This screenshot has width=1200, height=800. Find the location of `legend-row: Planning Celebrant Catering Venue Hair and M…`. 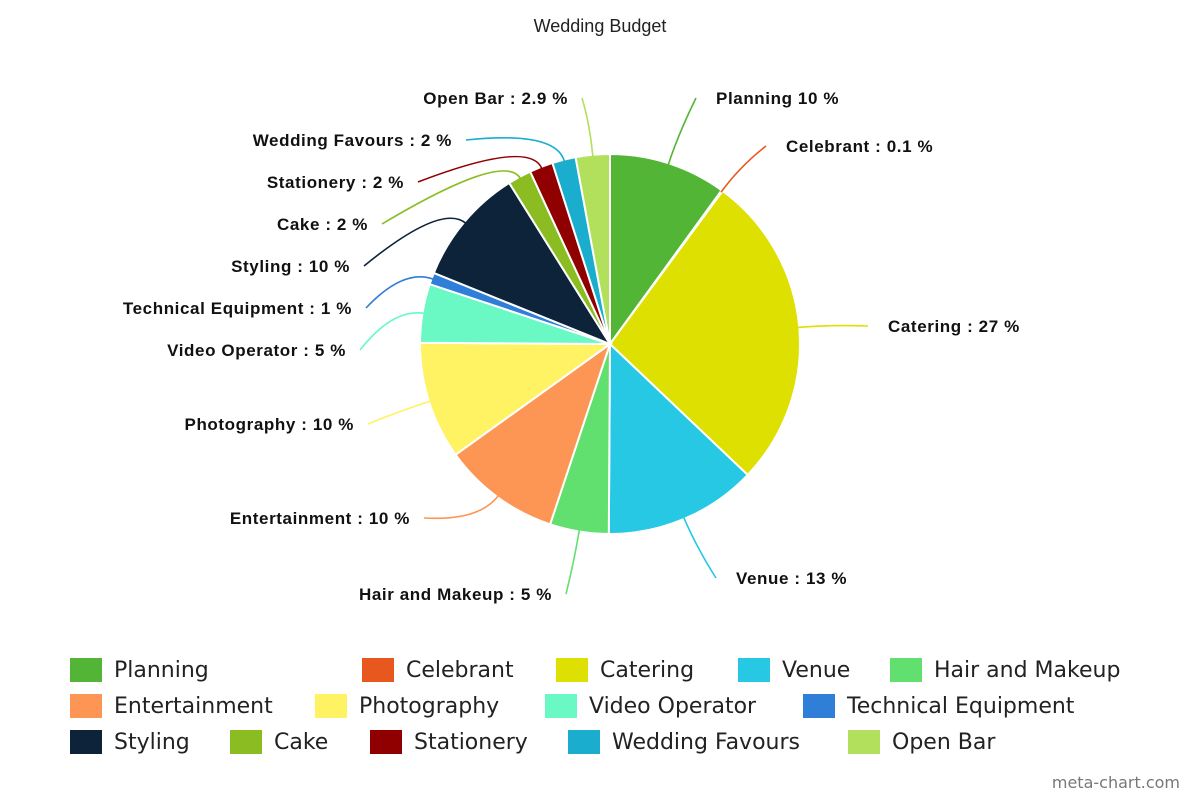

legend-row: Planning Celebrant Catering Venue Hair and M… is located at coordinates (610, 670).